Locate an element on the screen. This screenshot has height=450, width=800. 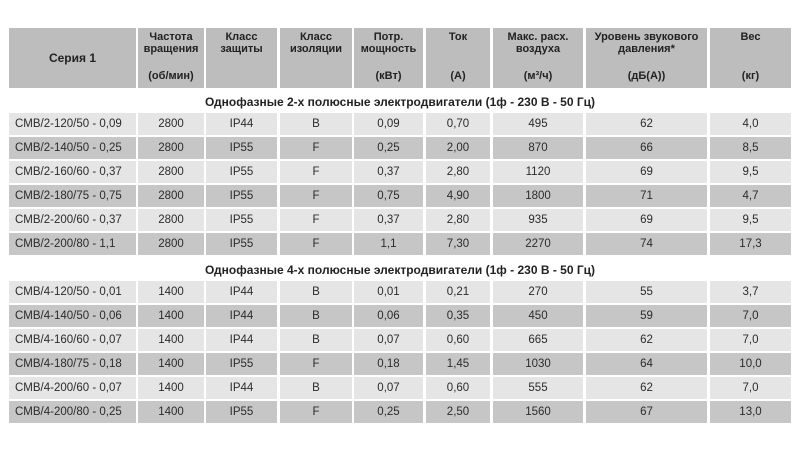
table-cell: 4,0 is located at coordinates (750, 124).